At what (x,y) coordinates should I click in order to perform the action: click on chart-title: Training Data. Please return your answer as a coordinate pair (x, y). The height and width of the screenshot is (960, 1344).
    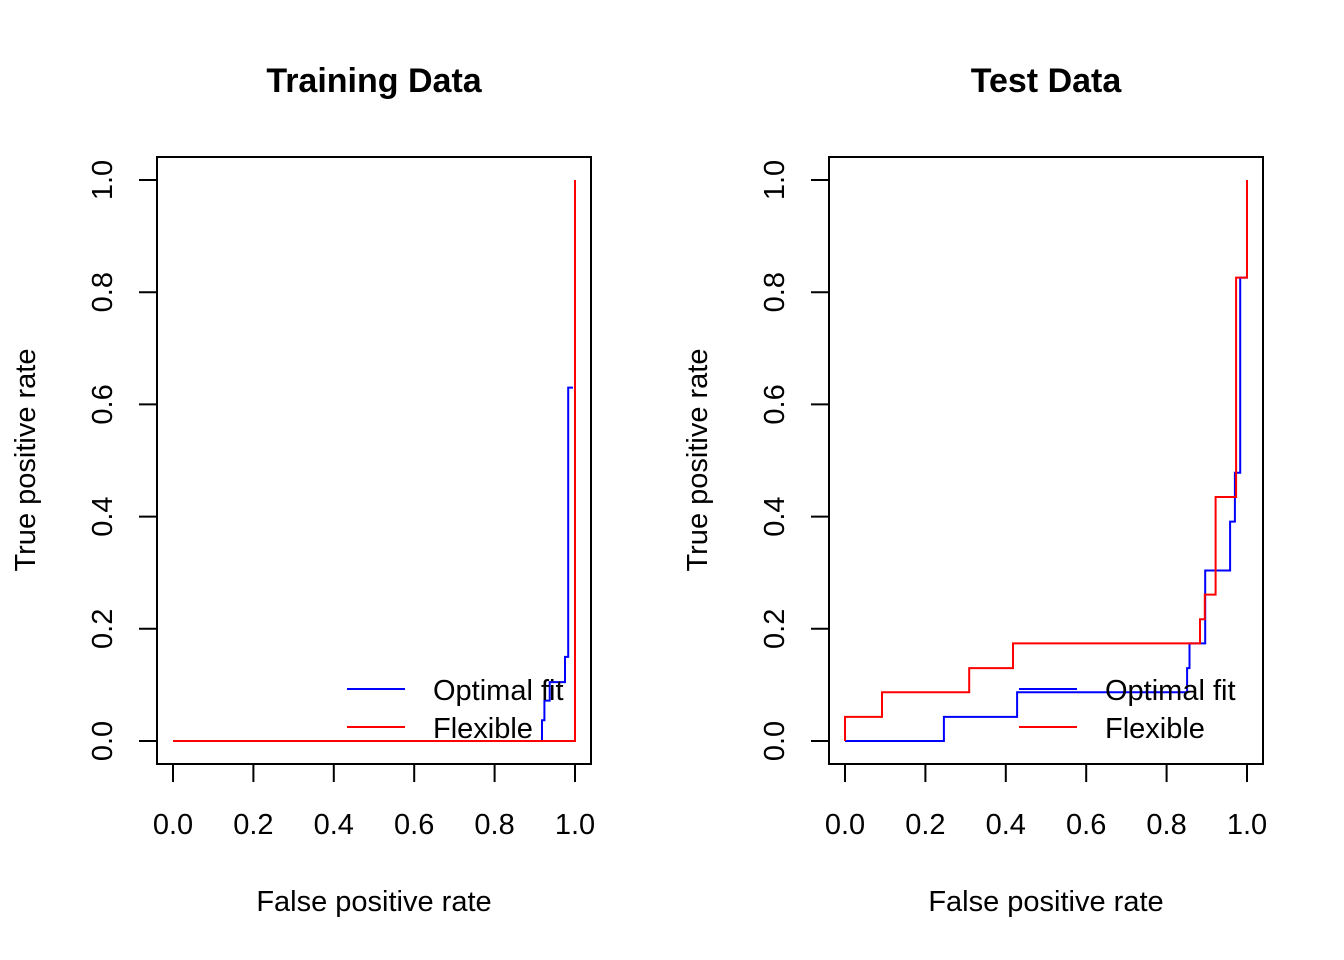
    Looking at the image, I should click on (374, 81).